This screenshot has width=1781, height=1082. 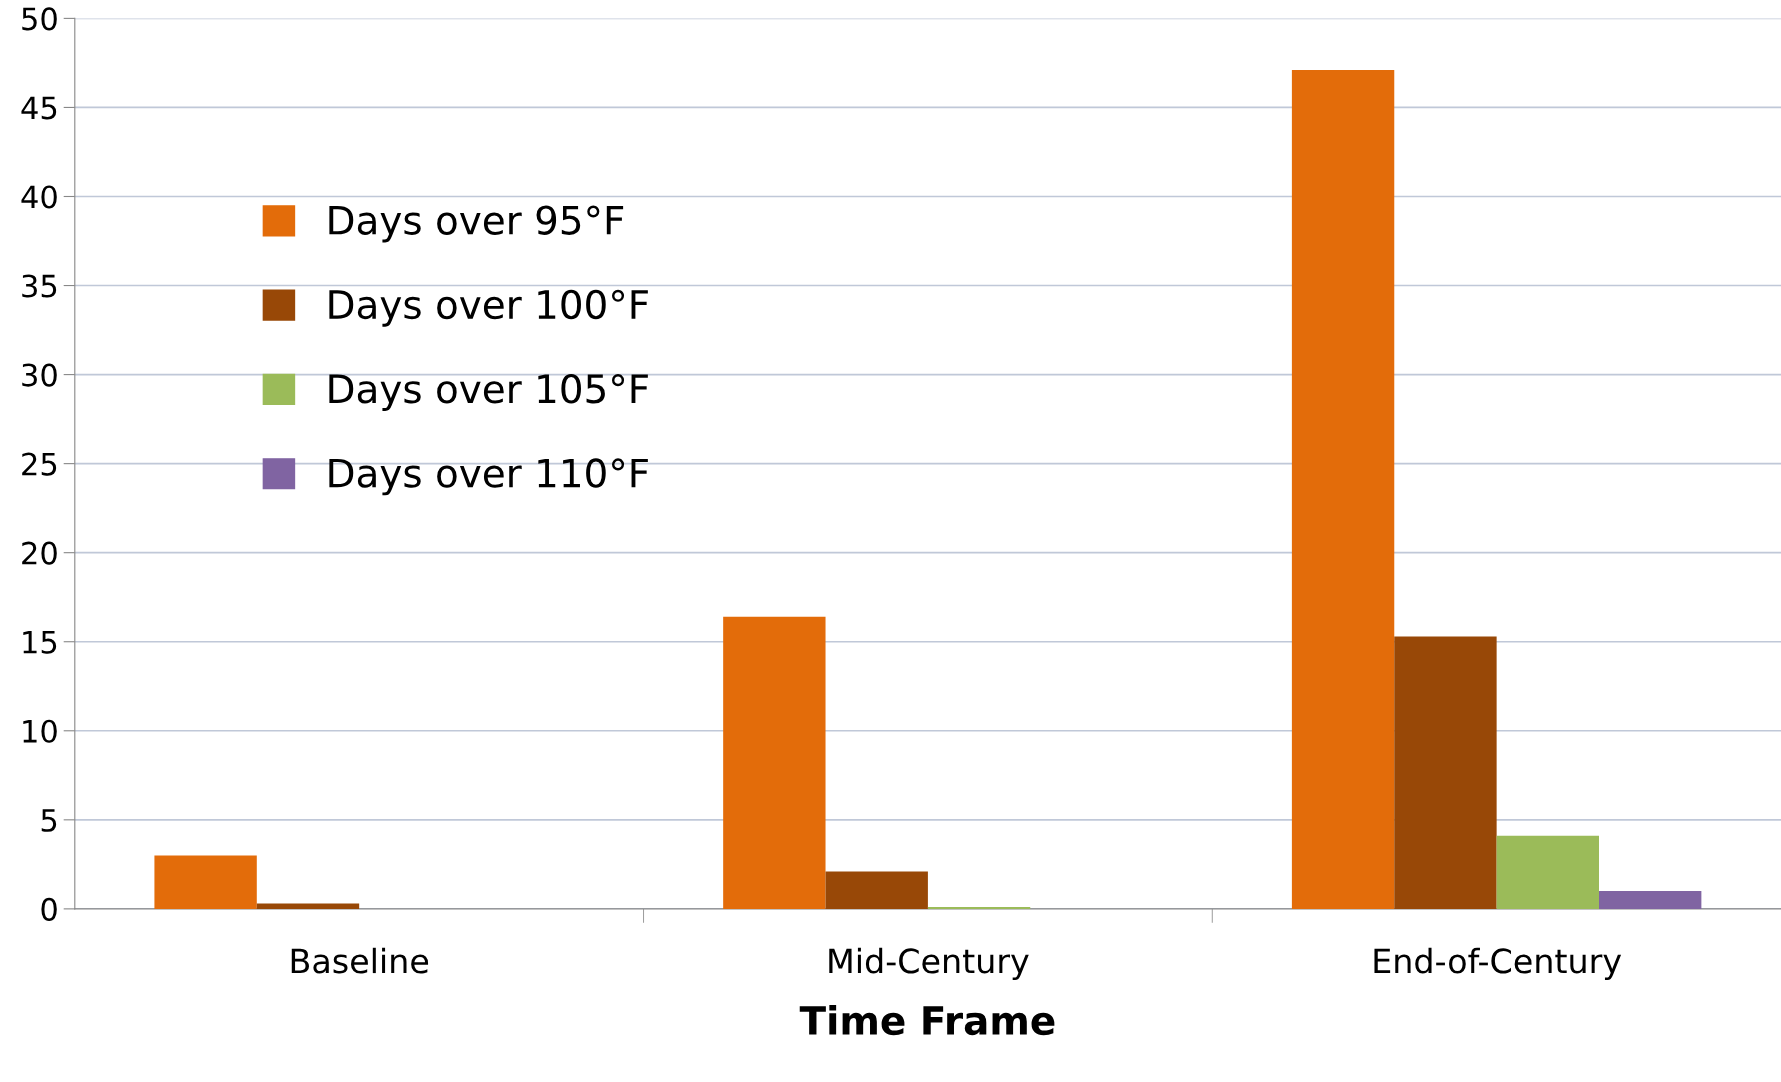 What do you see at coordinates (40, 731) in the screenshot?
I see `y-tick-label: 10` at bounding box center [40, 731].